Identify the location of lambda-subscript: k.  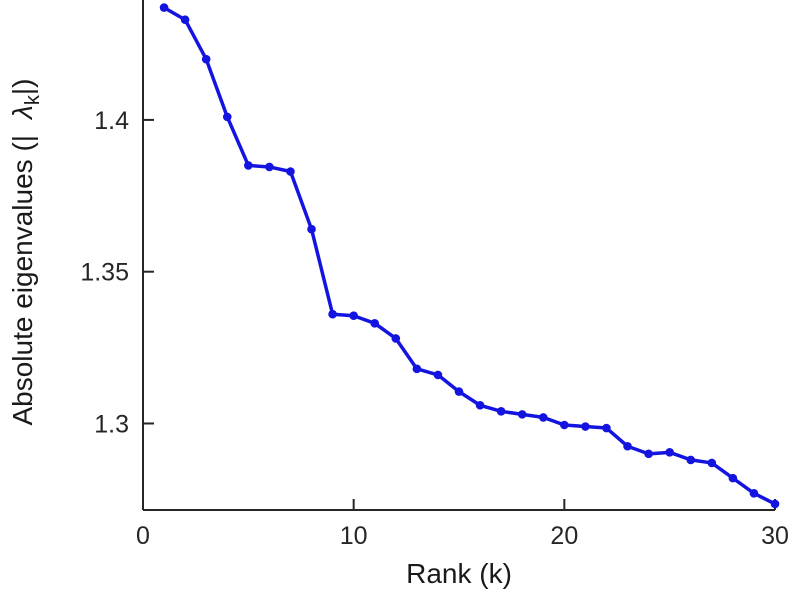
(32, 100).